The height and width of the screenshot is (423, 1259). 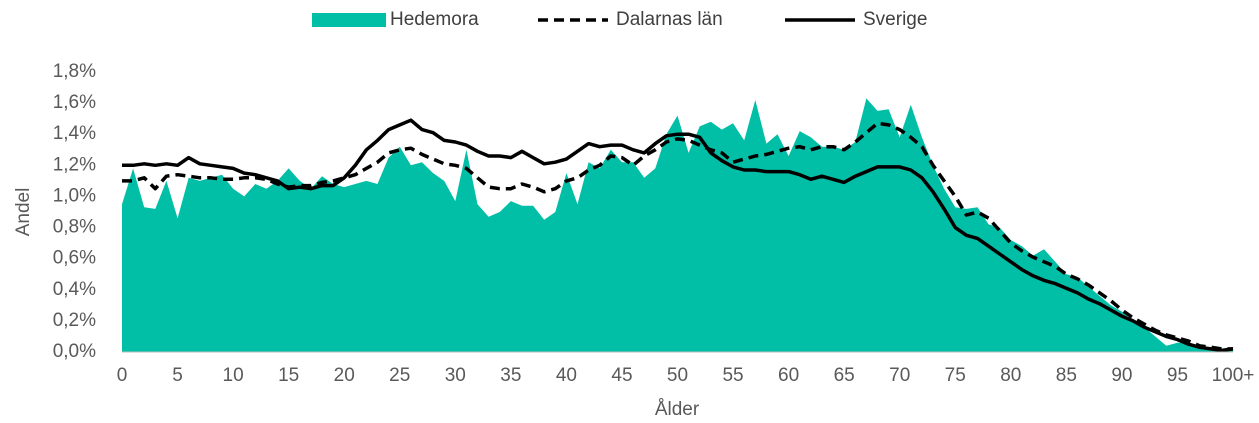 I want to click on y-tick-label: 1,4%, so click(x=74, y=133).